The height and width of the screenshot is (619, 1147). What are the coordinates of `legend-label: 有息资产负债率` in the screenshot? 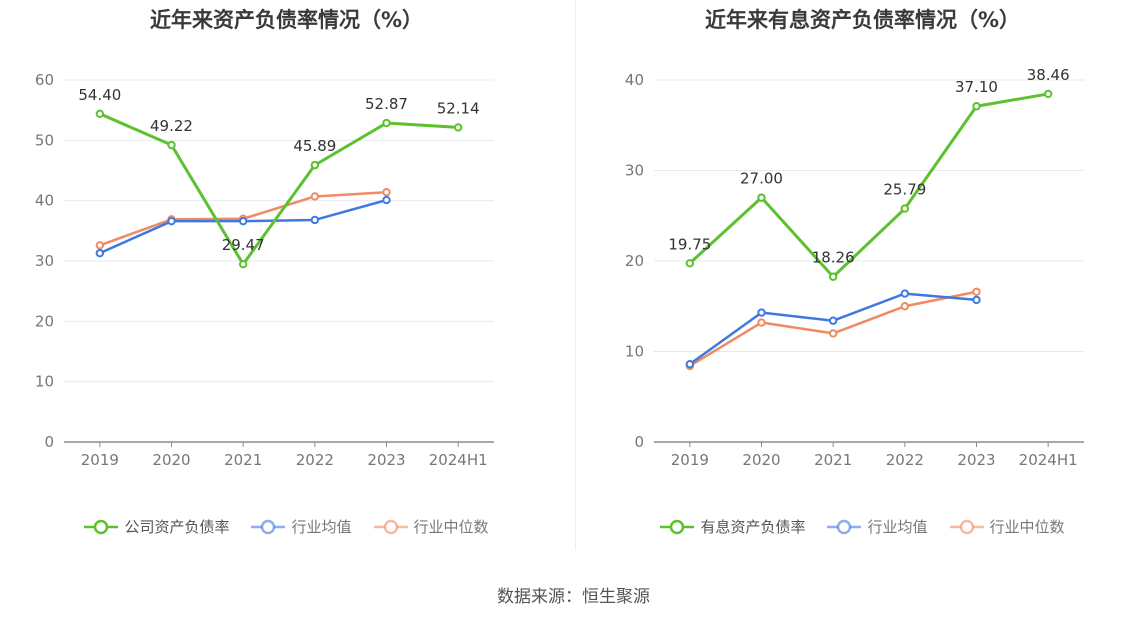 It's located at (753, 527).